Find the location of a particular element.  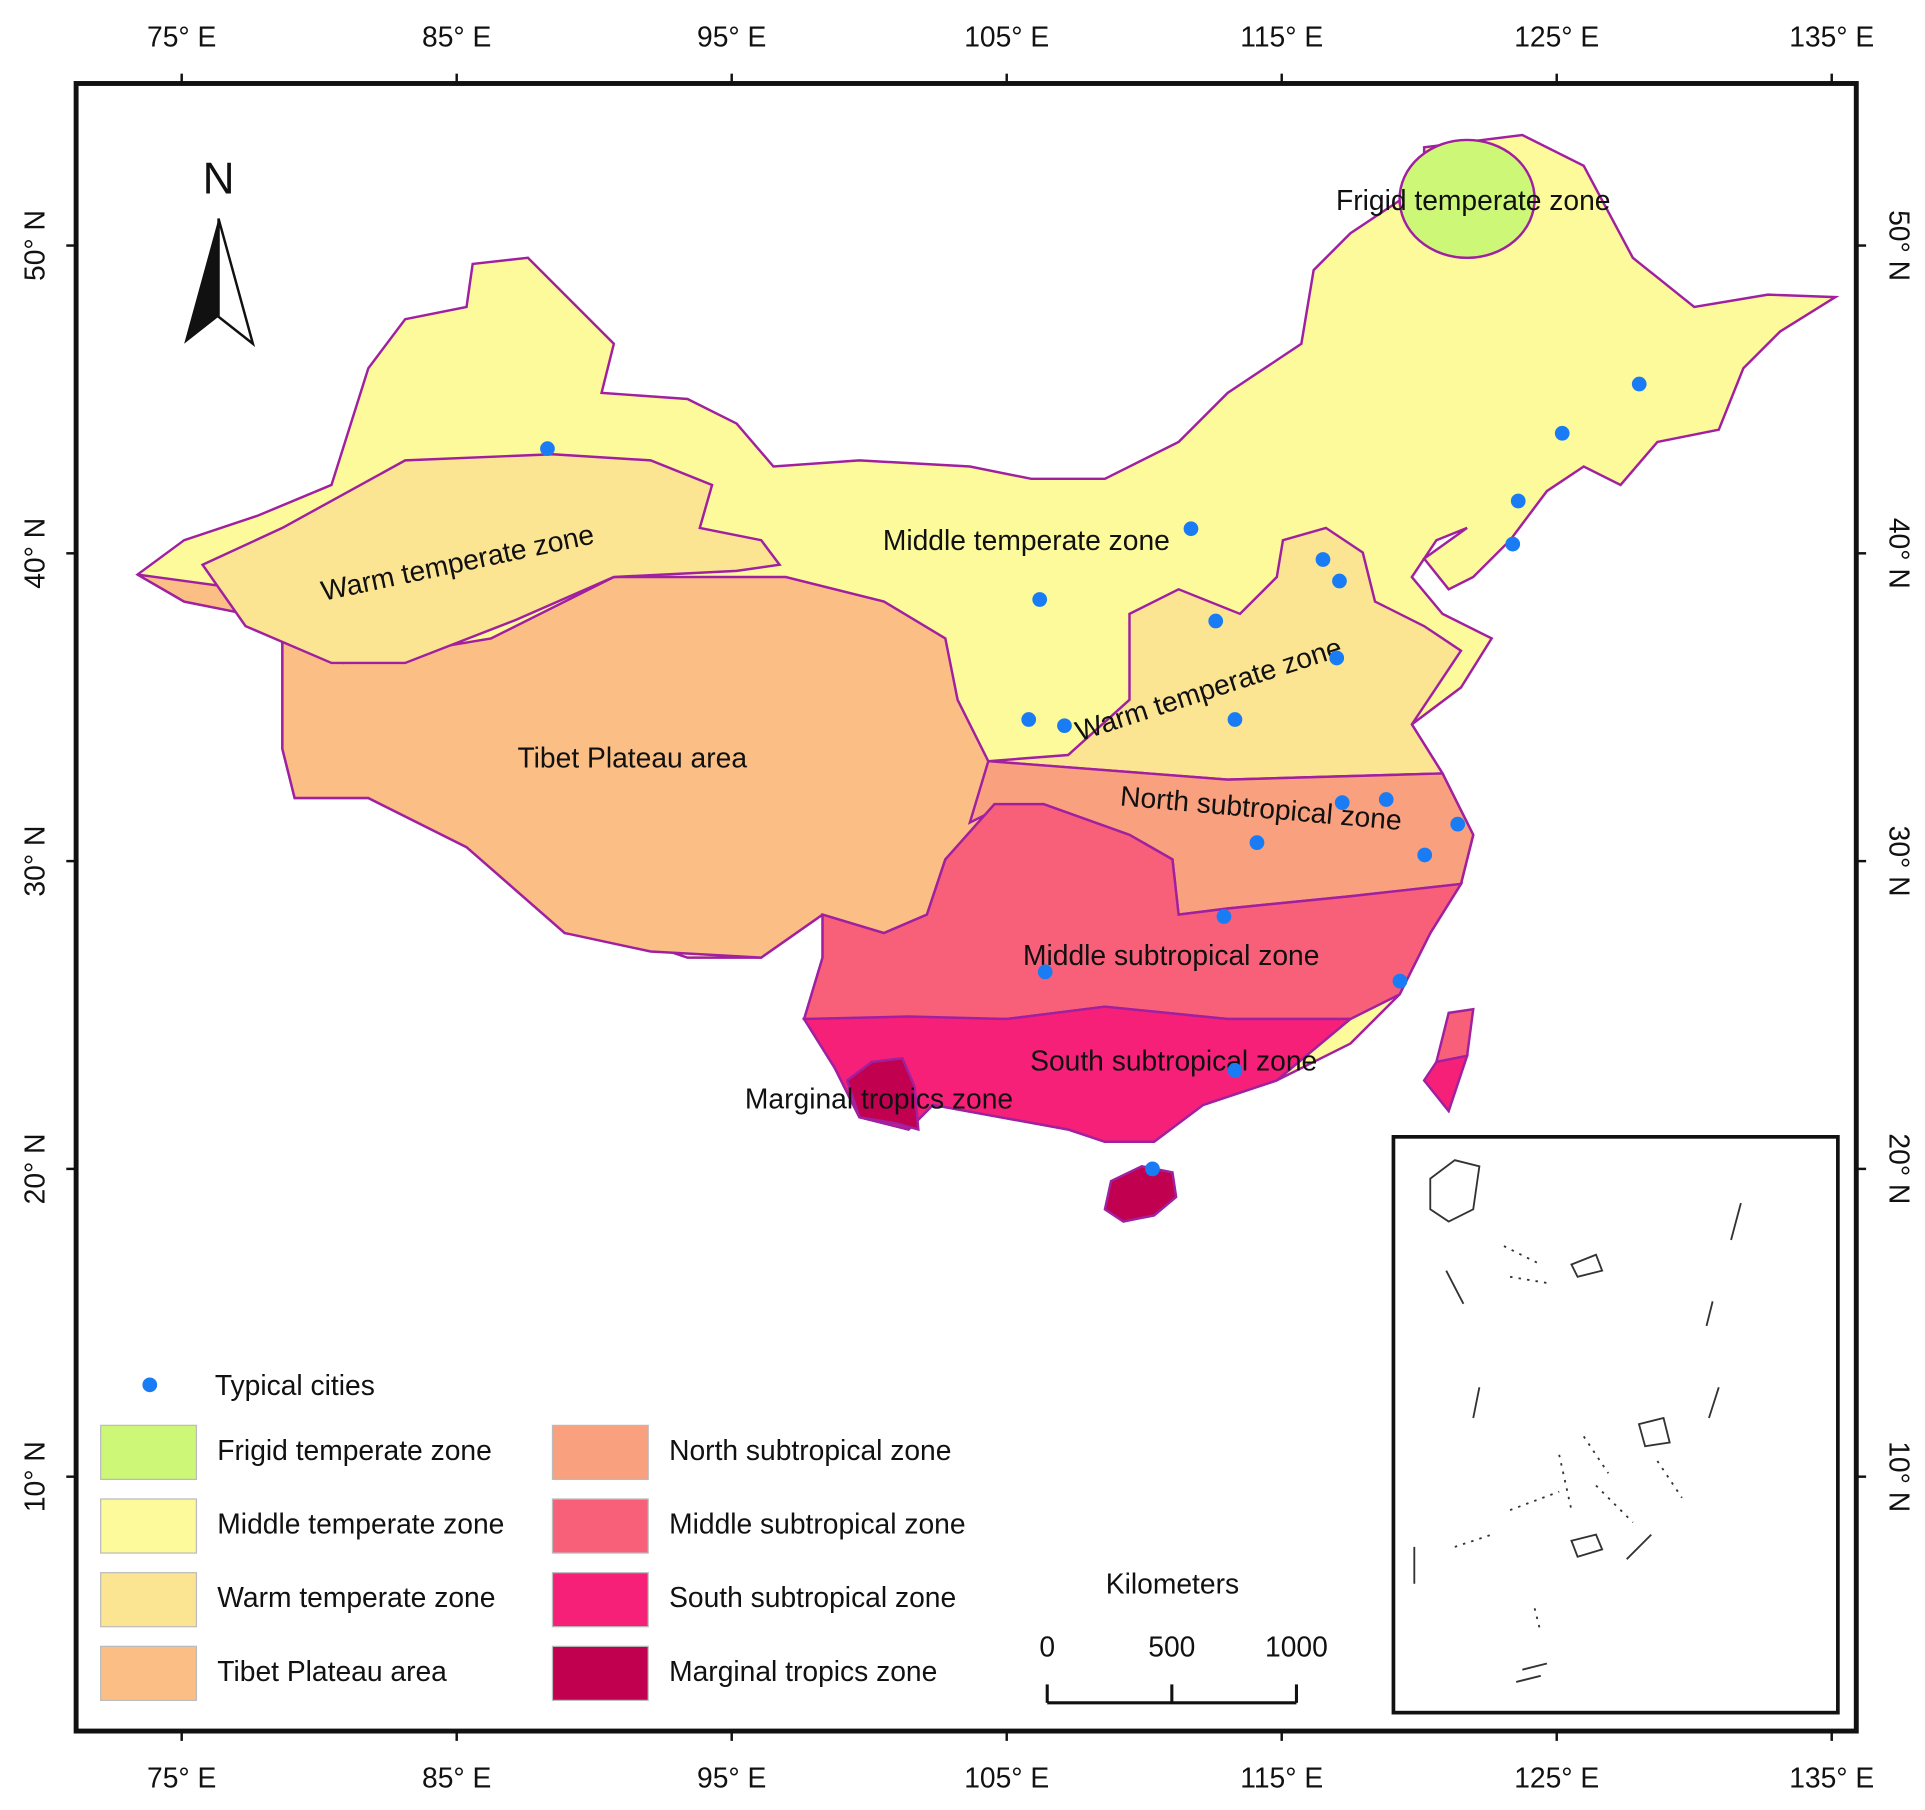

lon-label-top: 95° E is located at coordinates (731, 37).